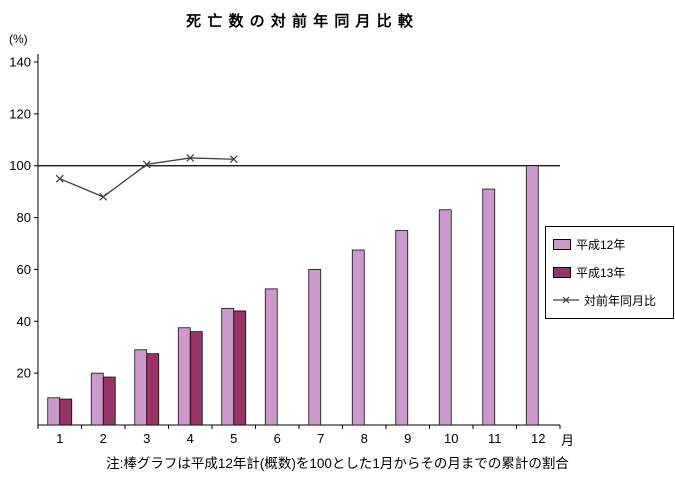 The width and height of the screenshot is (675, 490). What do you see at coordinates (532, 295) in the screenshot?
I see `bar-s1-m12` at bounding box center [532, 295].